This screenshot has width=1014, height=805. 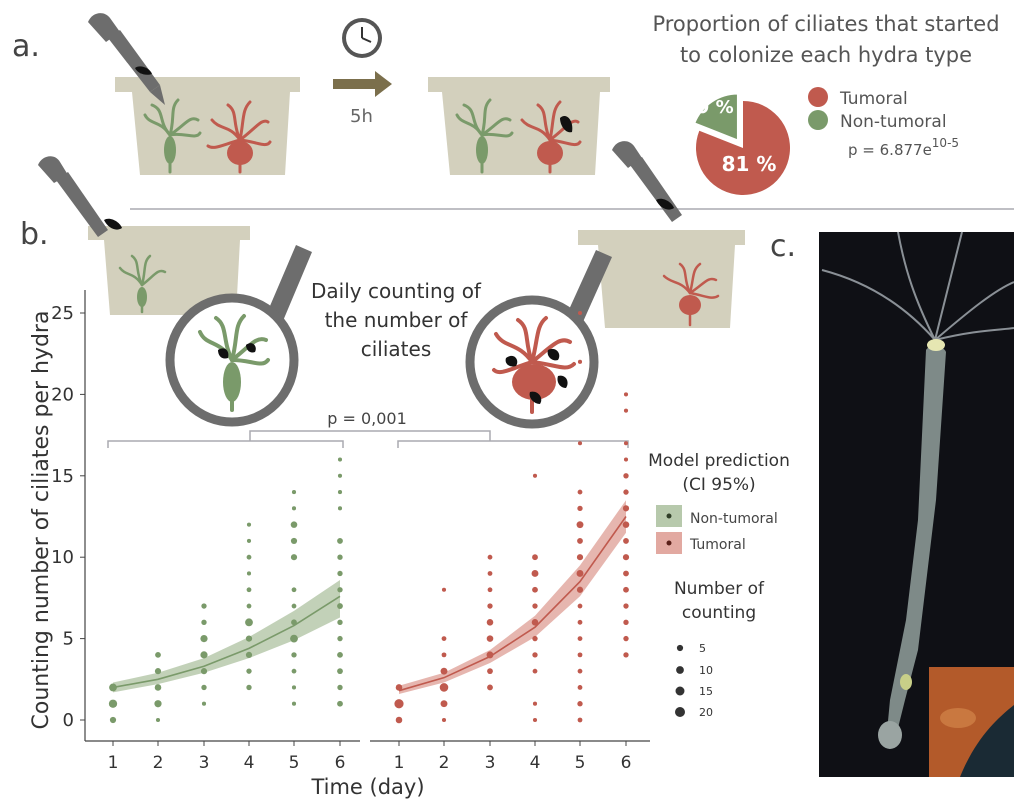 What do you see at coordinates (362, 84) in the screenshot?
I see `arrow-icon` at bounding box center [362, 84].